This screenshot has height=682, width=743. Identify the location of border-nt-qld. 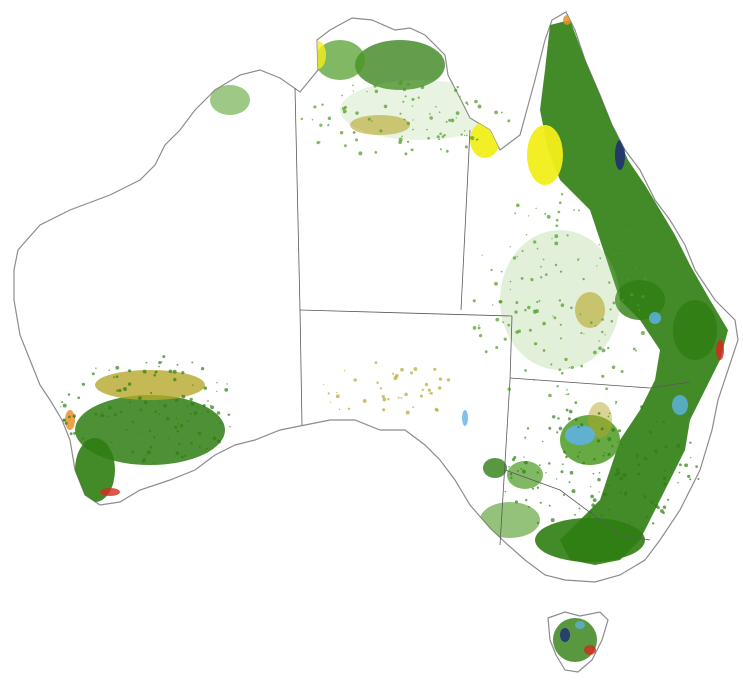
(465, 220).